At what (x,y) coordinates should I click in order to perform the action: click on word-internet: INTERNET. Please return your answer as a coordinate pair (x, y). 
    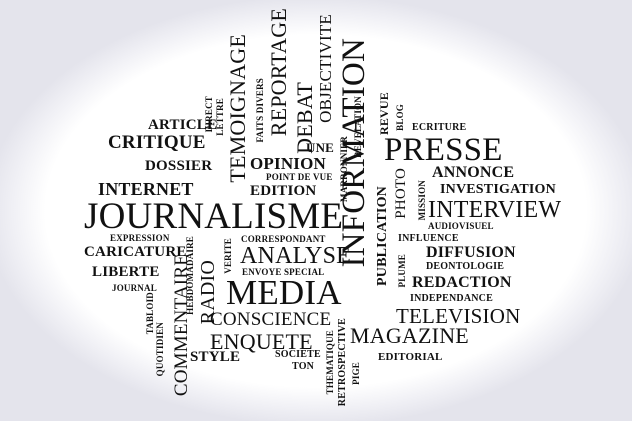
    Looking at the image, I should click on (146, 189).